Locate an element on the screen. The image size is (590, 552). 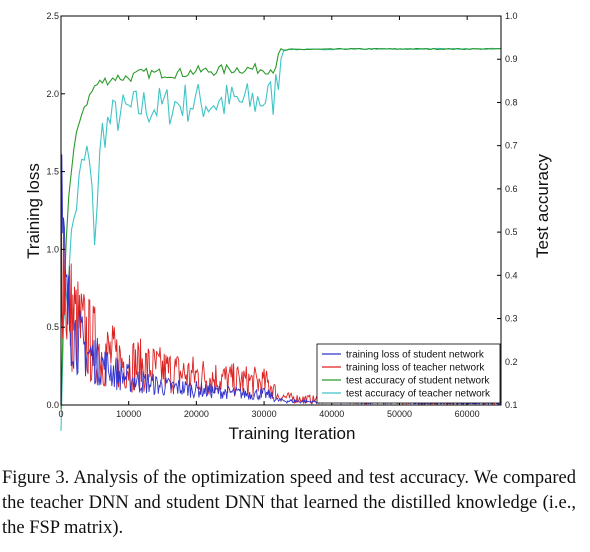
y-right-tick-label: 0.9 is located at coordinates (511, 59).